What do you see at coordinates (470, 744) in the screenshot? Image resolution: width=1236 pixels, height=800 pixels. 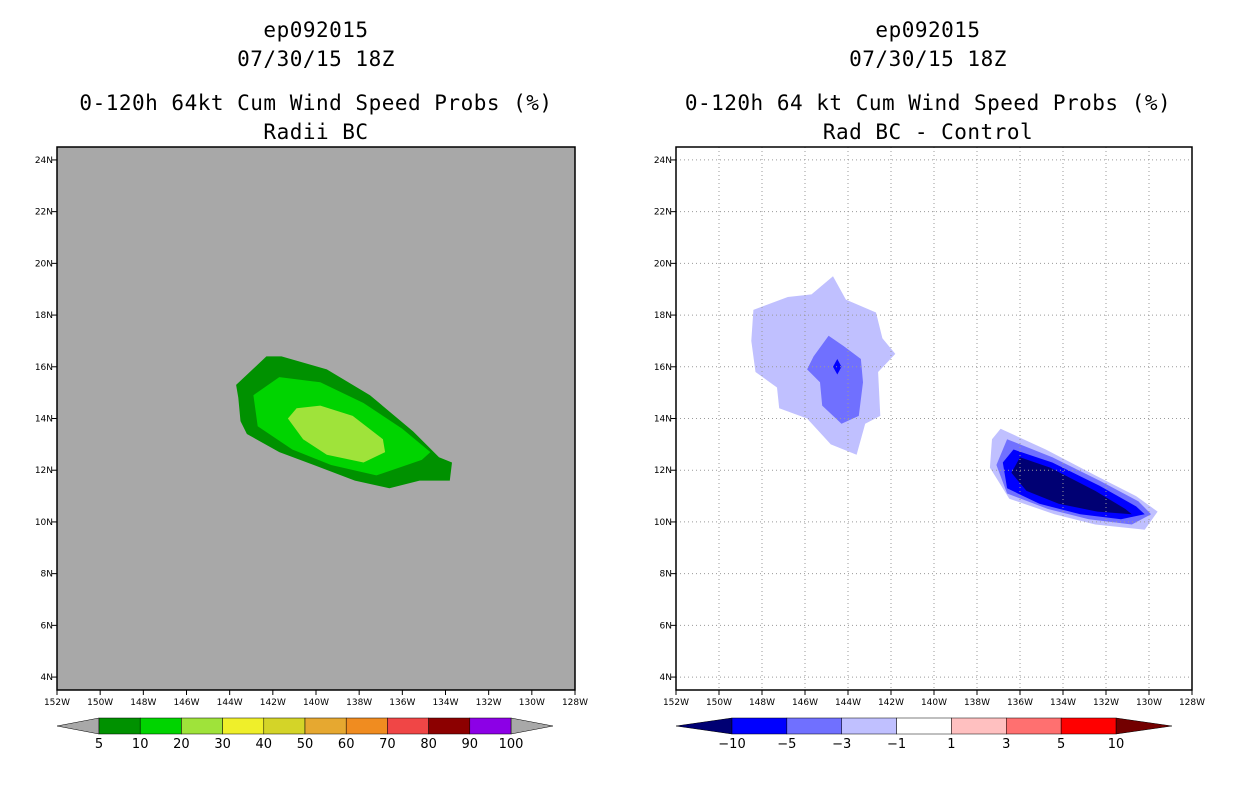 I see `left-colorbar-label: 90` at bounding box center [470, 744].